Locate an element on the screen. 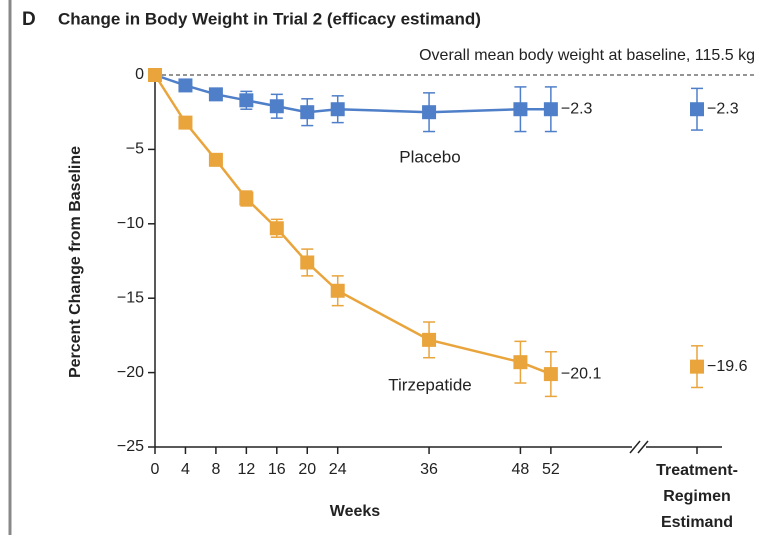 The image size is (765, 536). series-label: Tirzepatide is located at coordinates (429, 384).